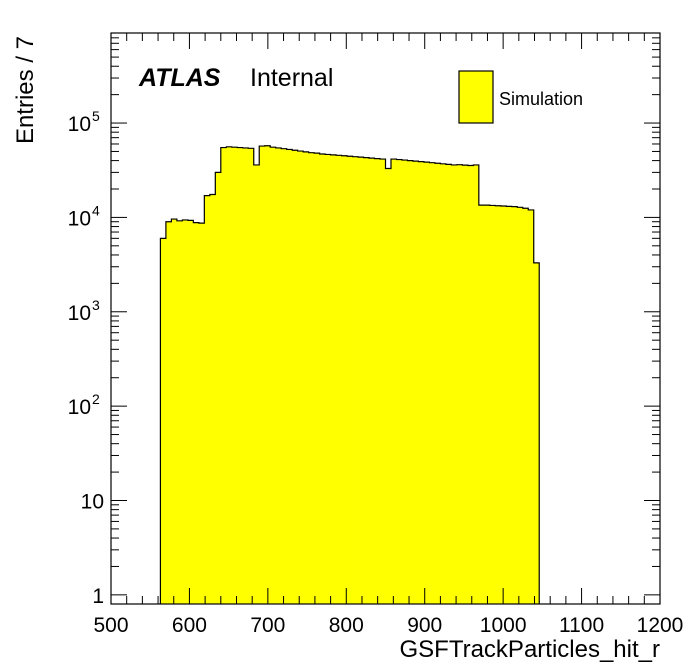  Describe the element at coordinates (541, 99) in the screenshot. I see `legend-entry-simulation: Simulation` at that location.